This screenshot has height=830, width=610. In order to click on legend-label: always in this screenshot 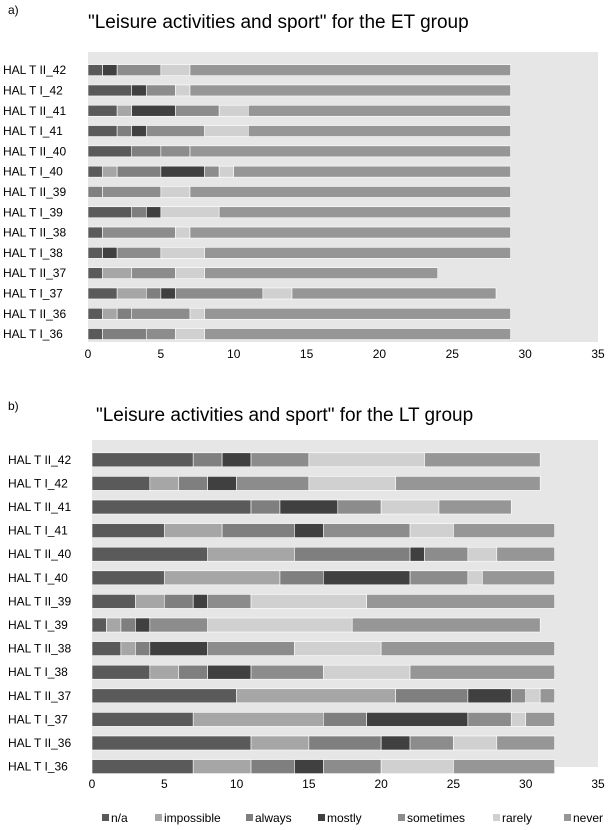, I will do `click(273, 818)`.